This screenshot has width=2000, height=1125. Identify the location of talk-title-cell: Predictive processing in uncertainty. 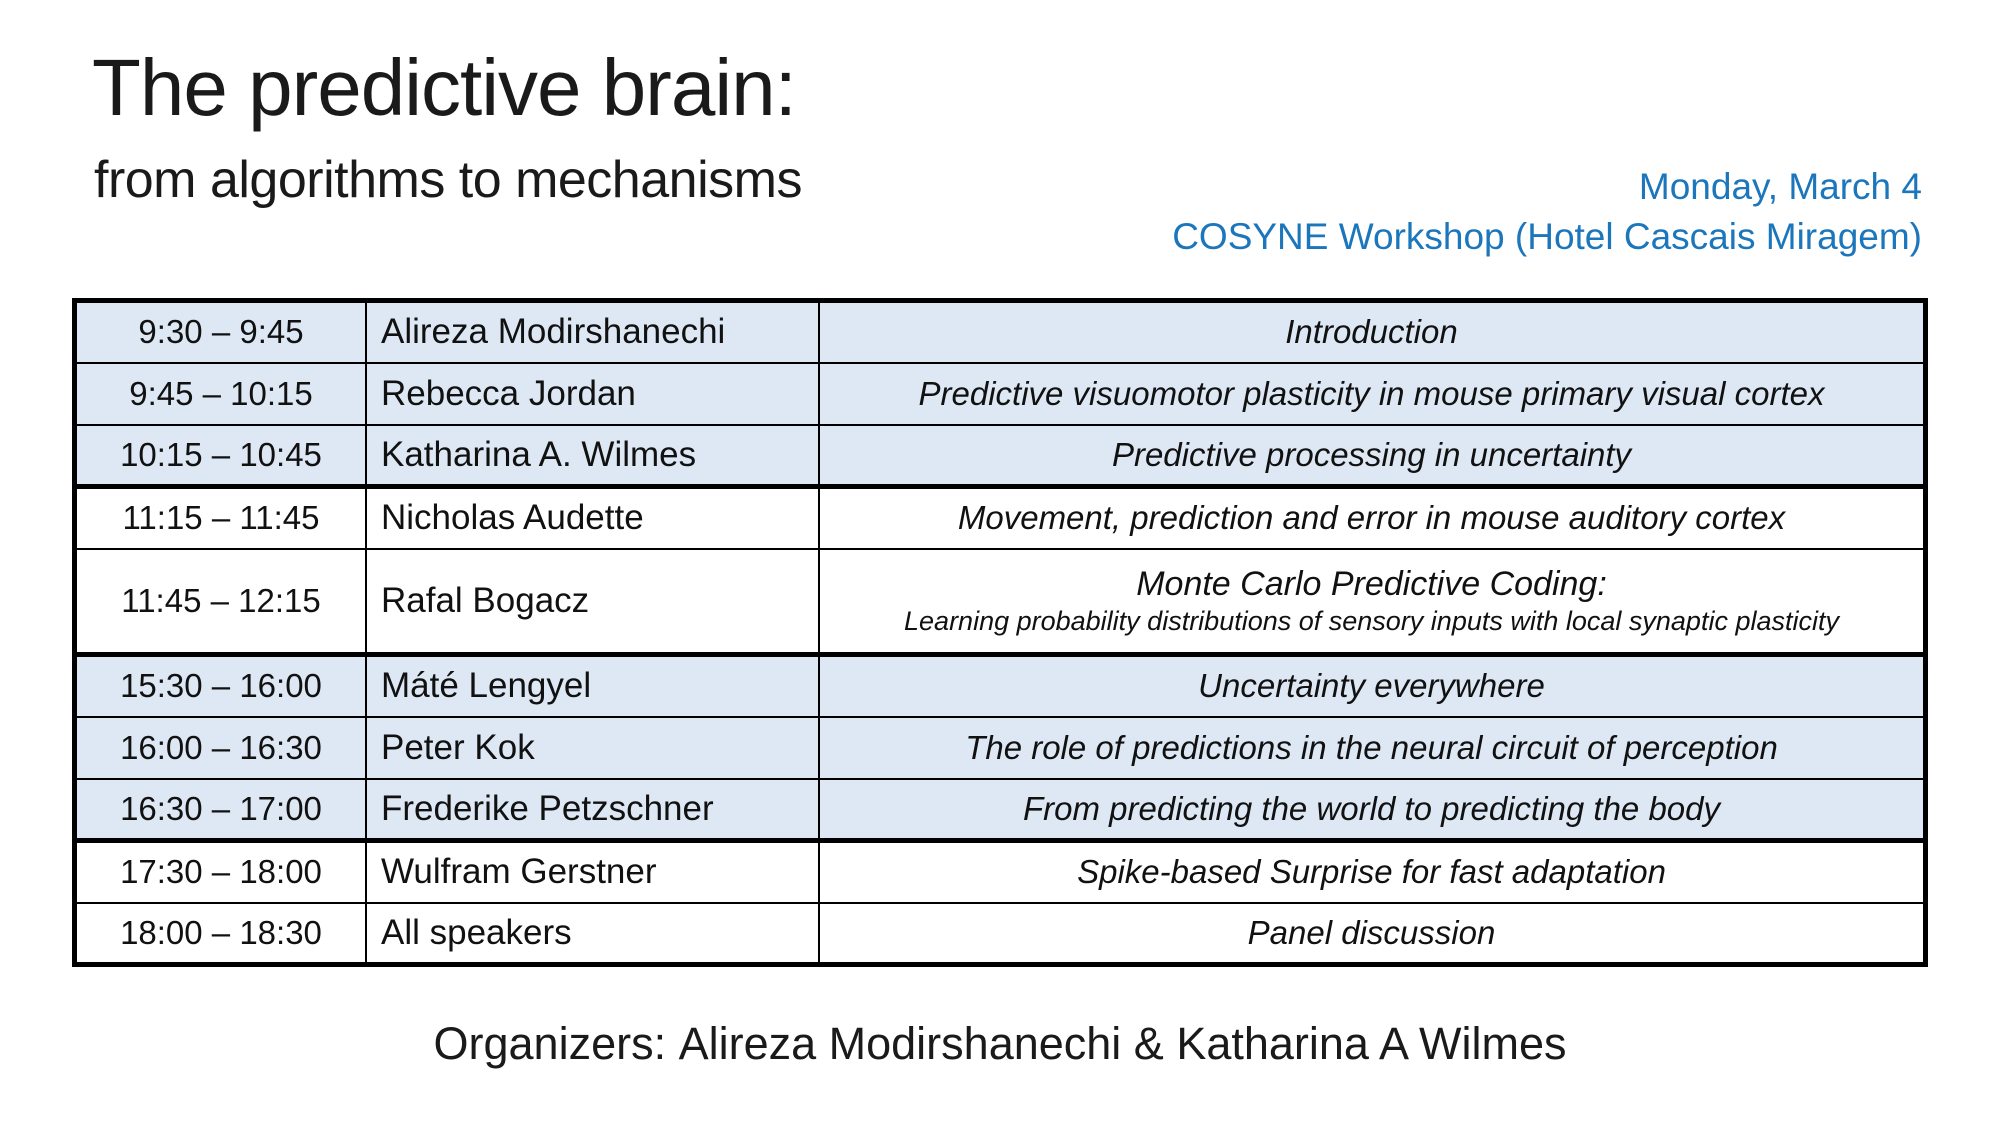
(1372, 455).